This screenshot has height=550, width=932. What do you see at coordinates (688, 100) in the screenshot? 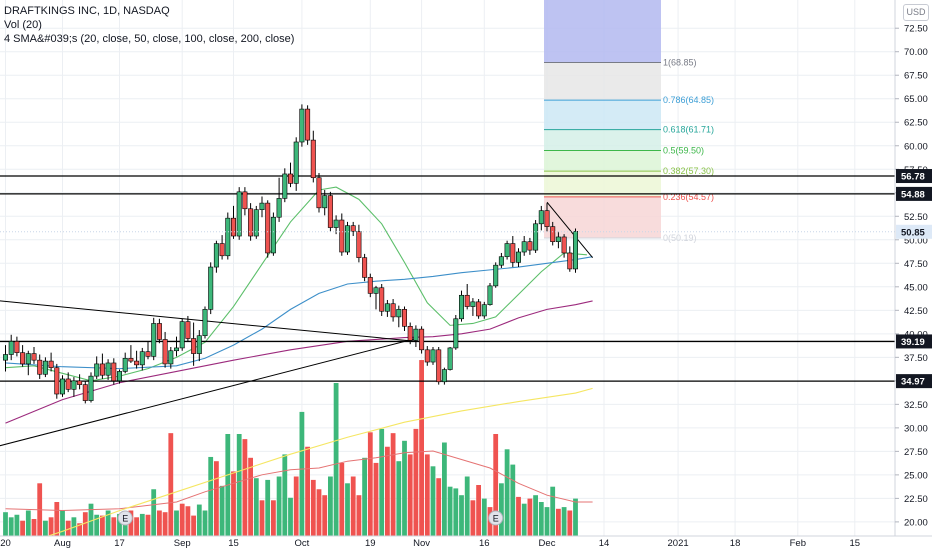
I see `fib-level-label: 0.786(64.85)` at bounding box center [688, 100].